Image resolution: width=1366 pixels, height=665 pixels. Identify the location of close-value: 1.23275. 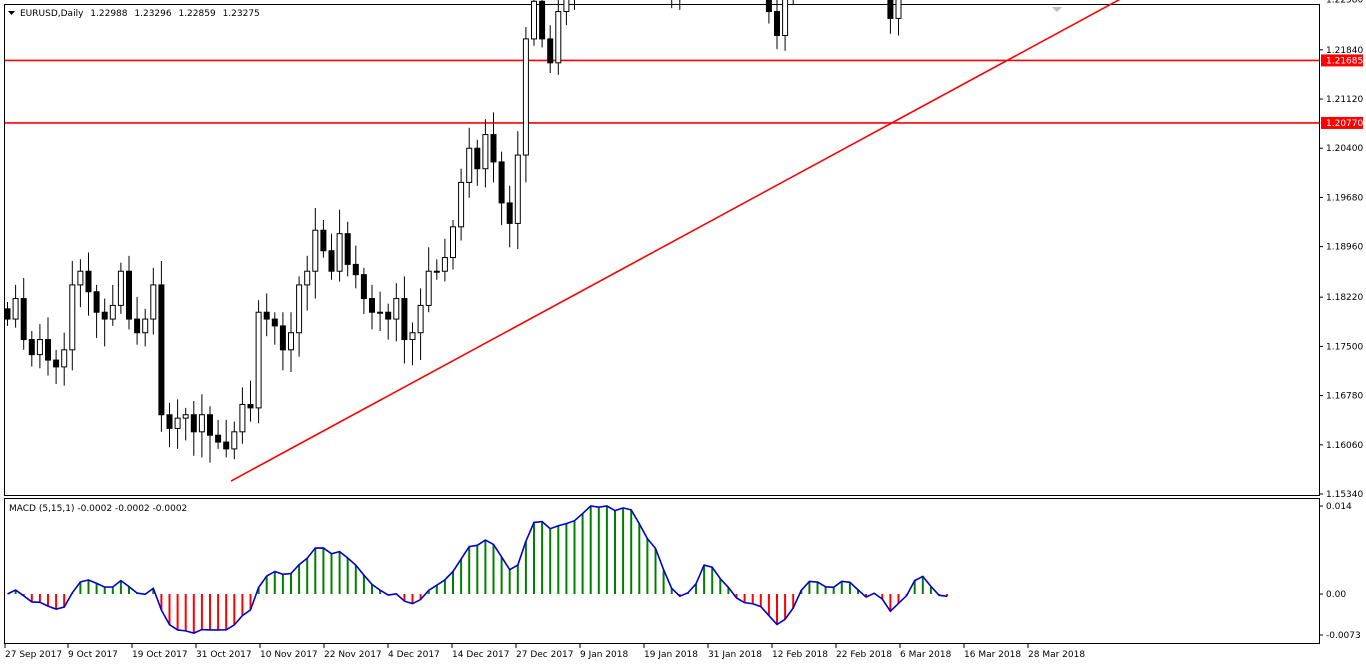
(241, 14).